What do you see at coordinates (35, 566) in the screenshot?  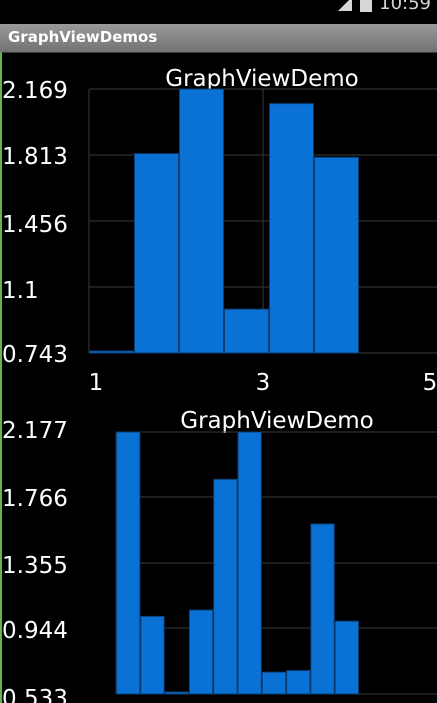 I see `y-tick-label: 1.355` at bounding box center [35, 566].